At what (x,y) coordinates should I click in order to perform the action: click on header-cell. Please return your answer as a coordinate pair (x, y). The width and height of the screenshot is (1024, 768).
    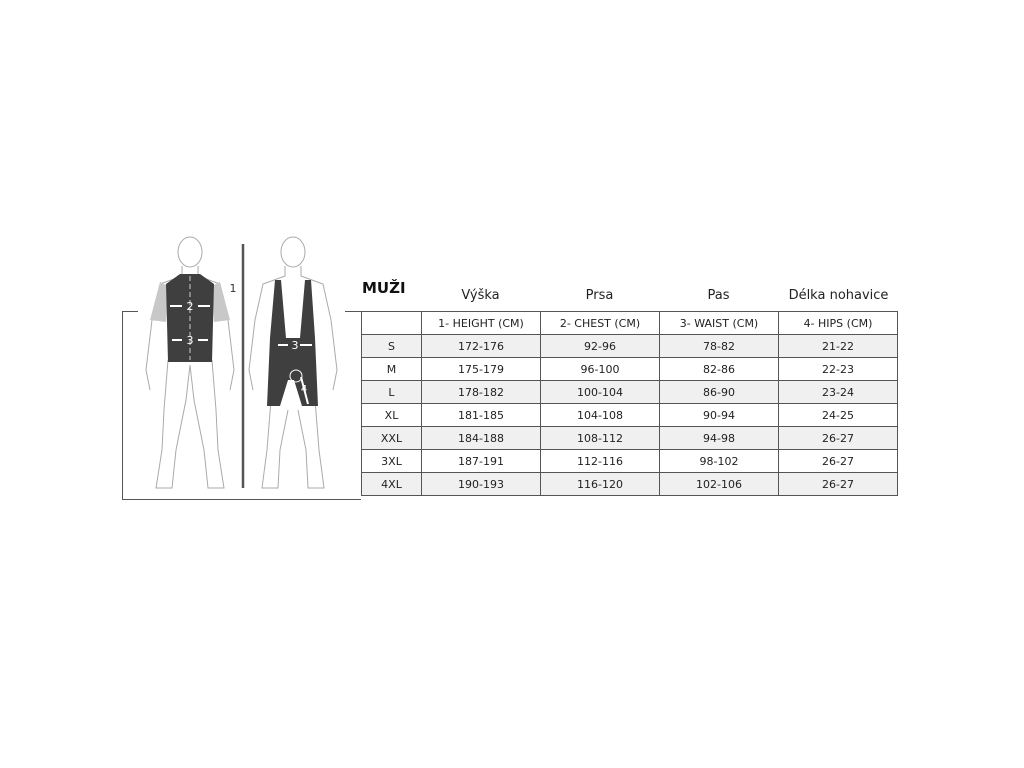
    Looking at the image, I should click on (391, 323).